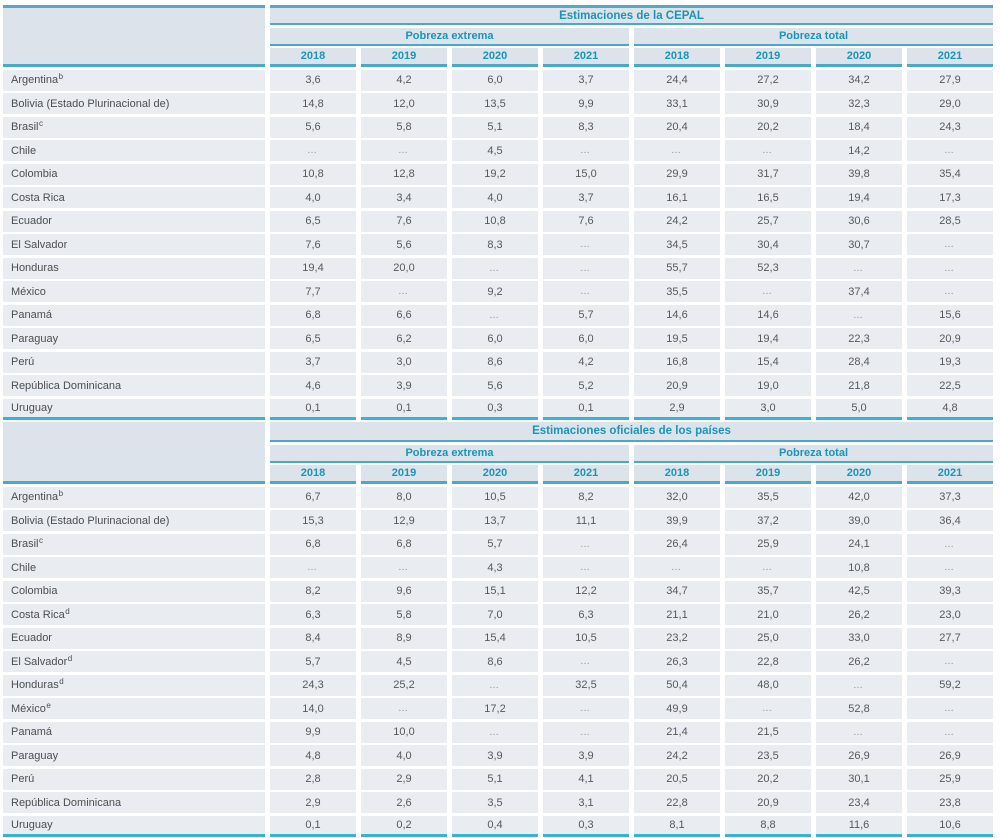 Image resolution: width=1000 pixels, height=838 pixels. What do you see at coordinates (35, 80) in the screenshot?
I see `country-name: Argentina` at bounding box center [35, 80].